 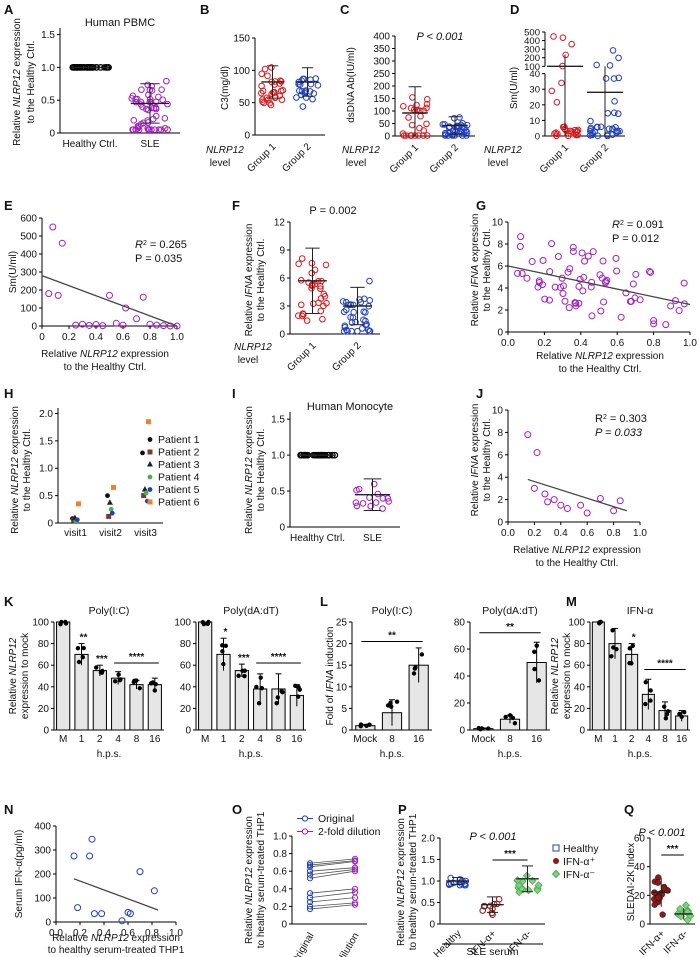 What do you see at coordinates (225, 88) in the screenshot?
I see `y-axis-label: C3(mg/dl)` at bounding box center [225, 88].